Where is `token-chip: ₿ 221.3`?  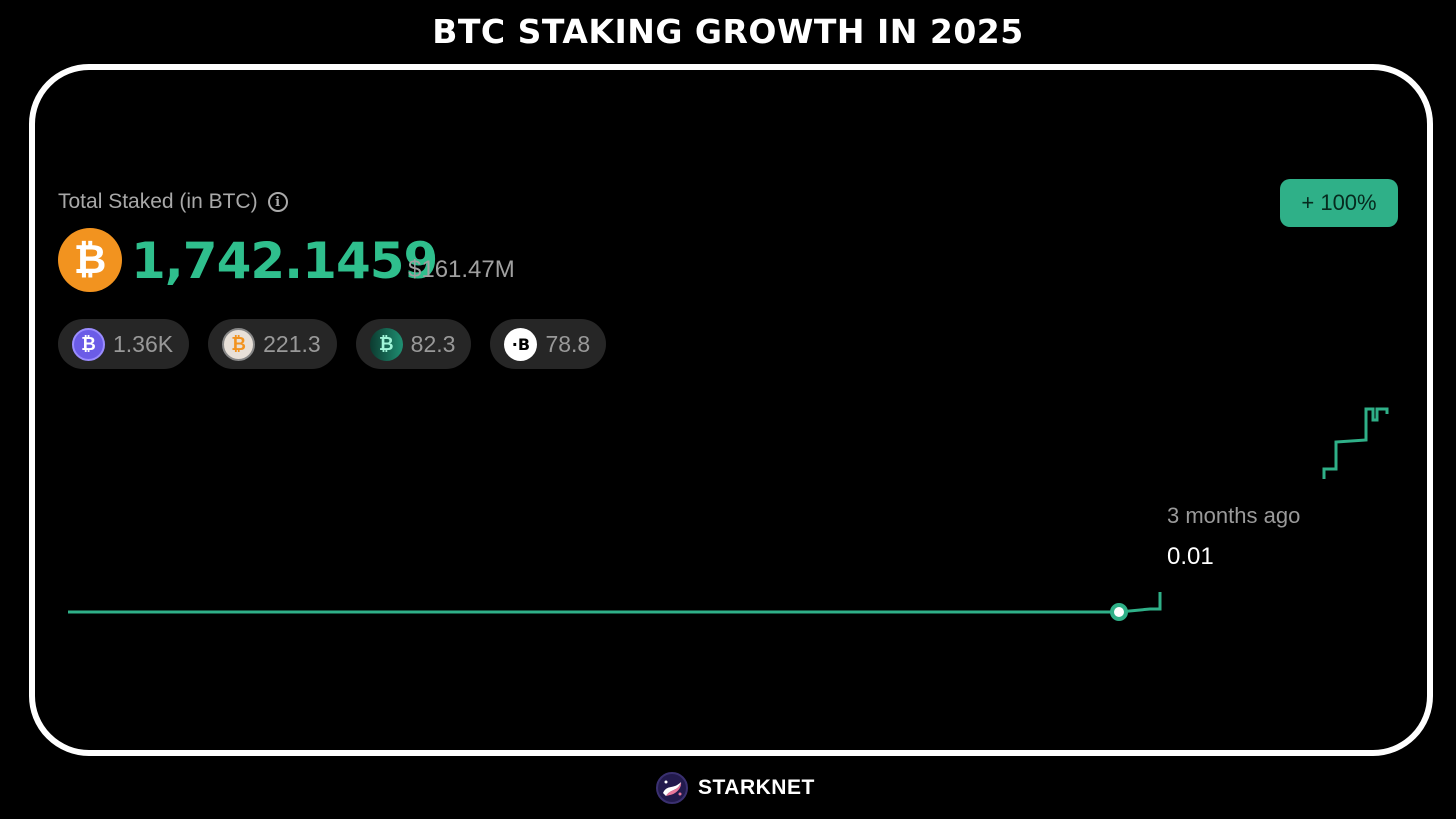
token-chip: ₿ 221.3 is located at coordinates (272, 344).